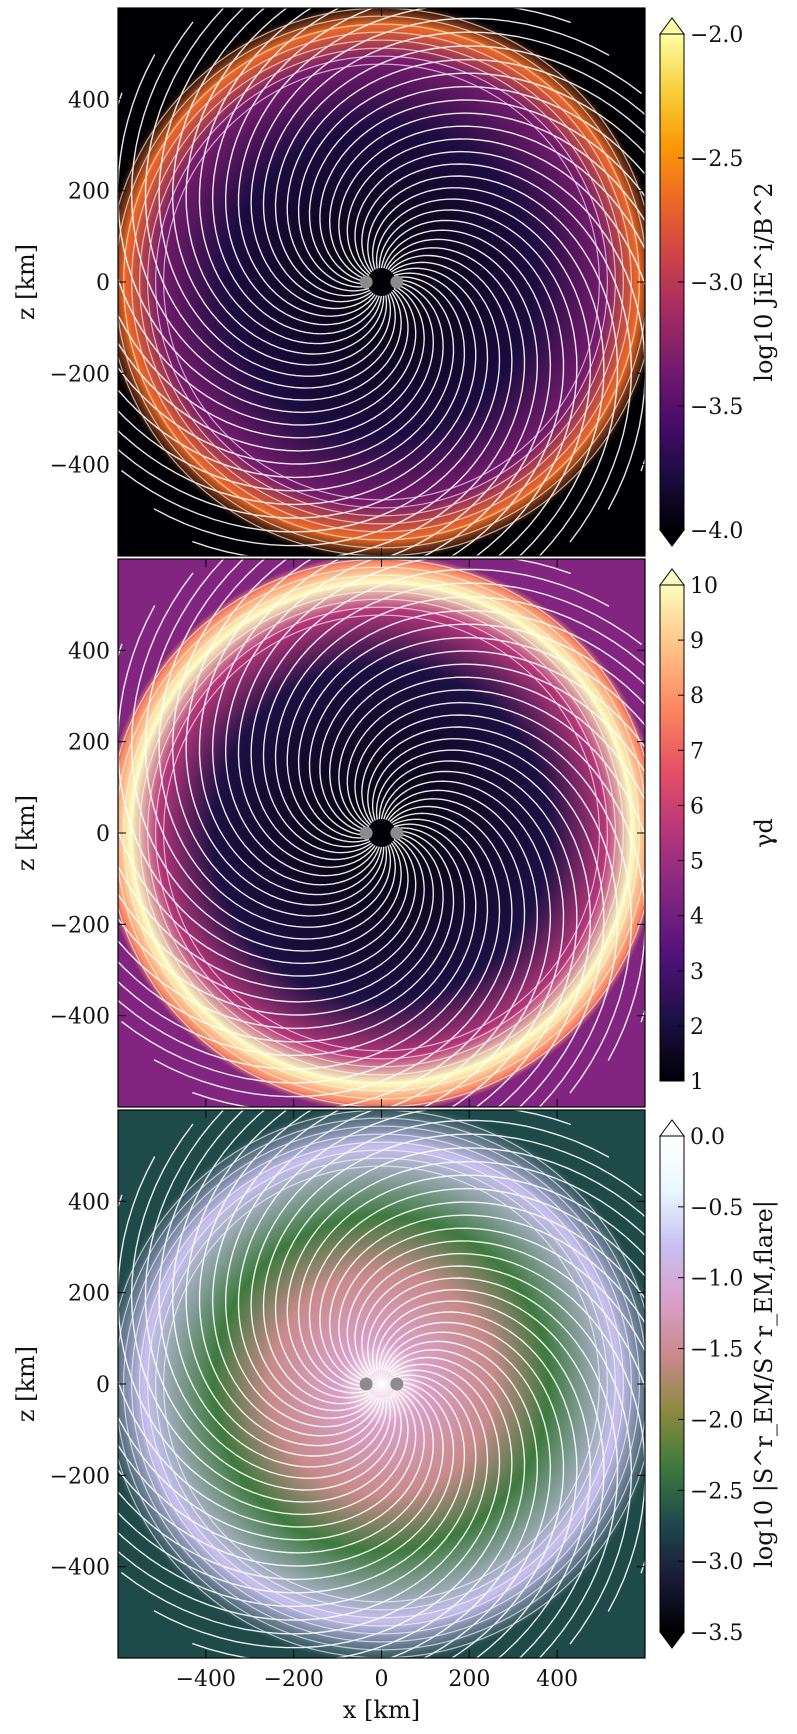 This screenshot has width=797, height=1734. Describe the element at coordinates (764, 281) in the screenshot. I see `axis-label: log10 JiE^i/B^2` at that location.